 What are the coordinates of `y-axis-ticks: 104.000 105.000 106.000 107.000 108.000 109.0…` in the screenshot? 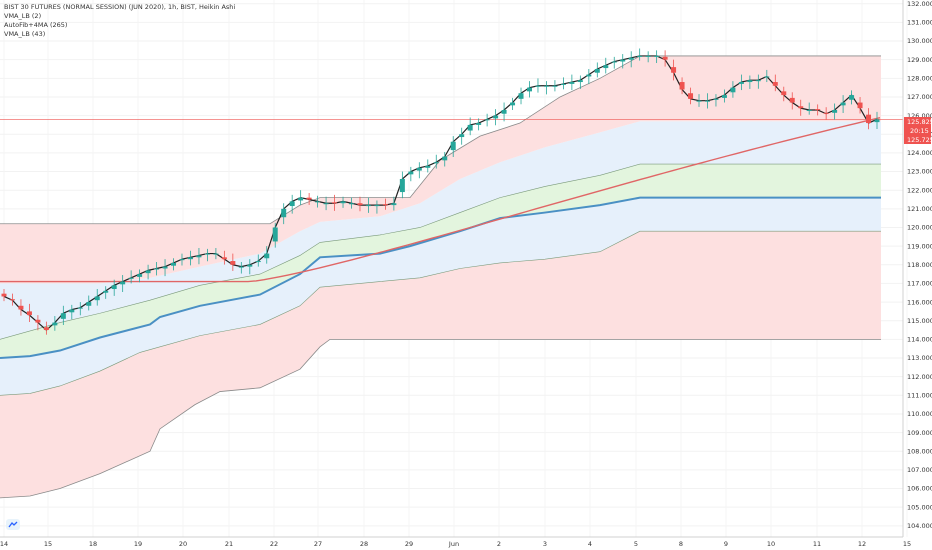 It's located at (919, 265).